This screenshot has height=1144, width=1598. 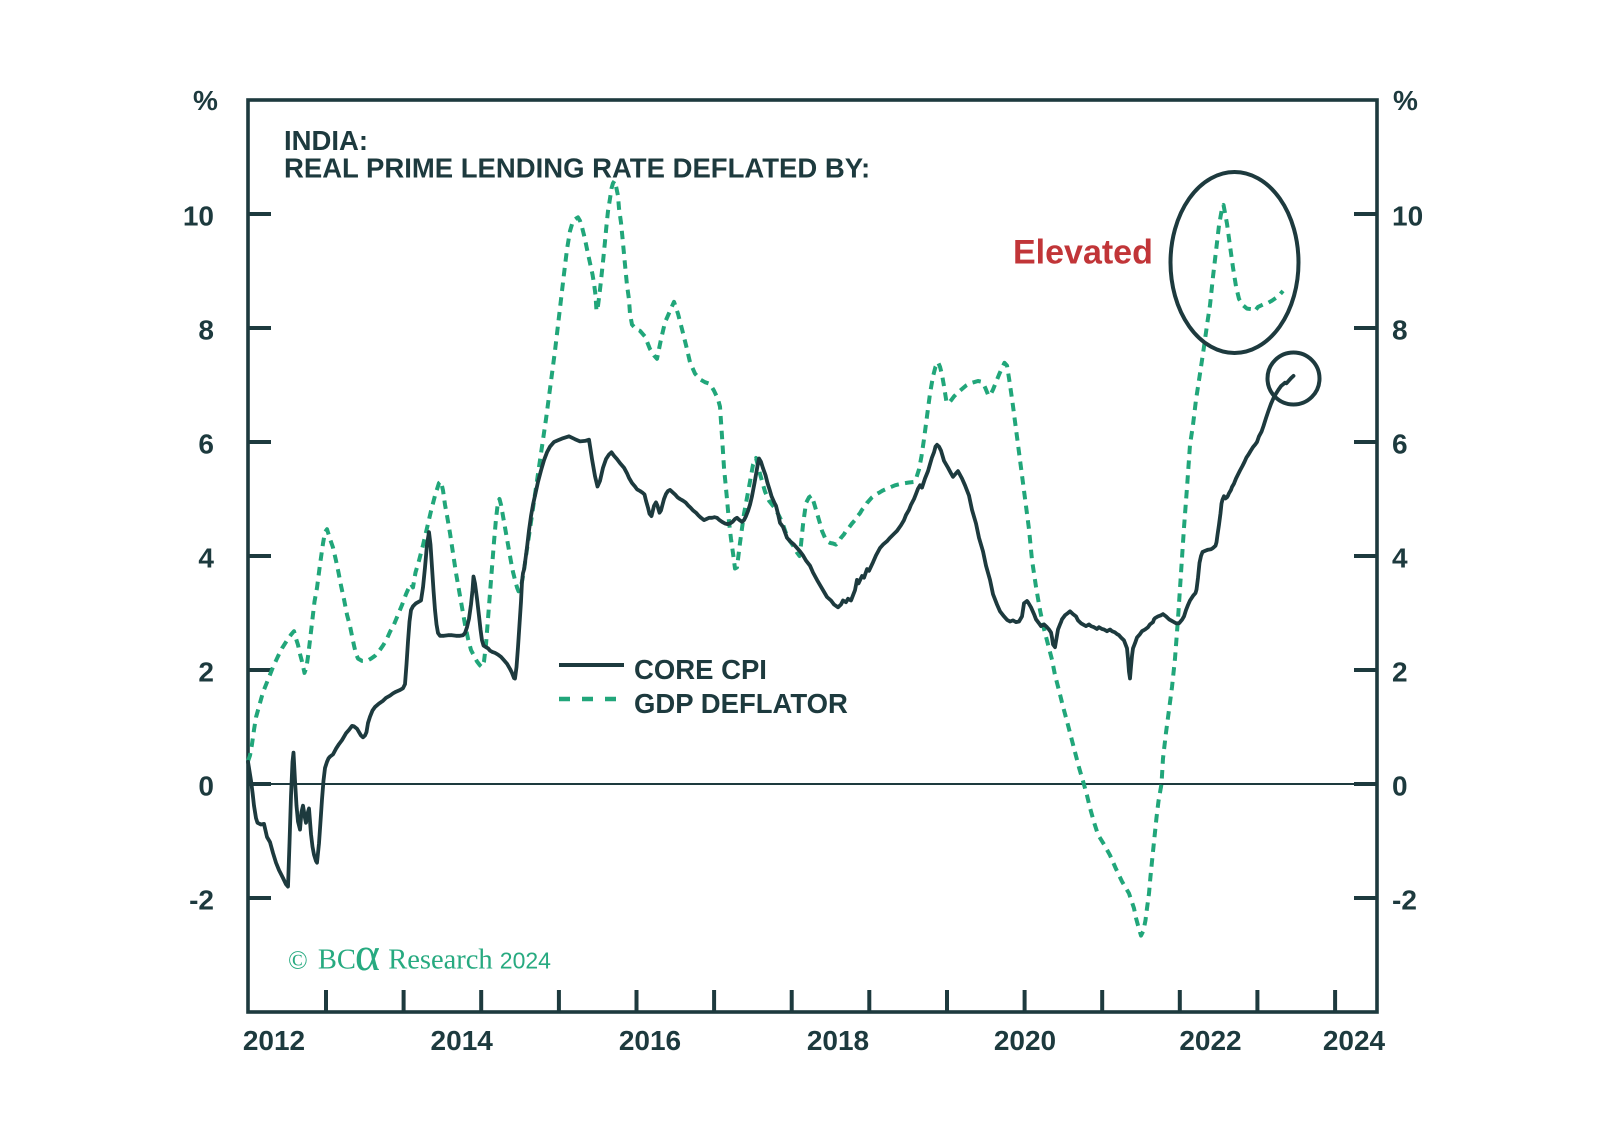 What do you see at coordinates (1083, 253) in the screenshot?
I see `svg-text: Elevated` at bounding box center [1083, 253].